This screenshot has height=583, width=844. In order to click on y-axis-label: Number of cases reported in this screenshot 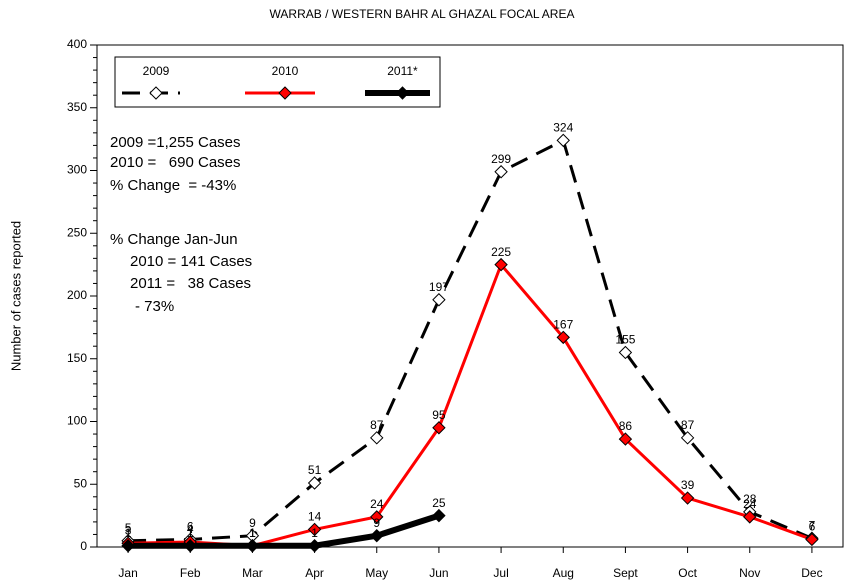, I will do `click(15, 296)`.